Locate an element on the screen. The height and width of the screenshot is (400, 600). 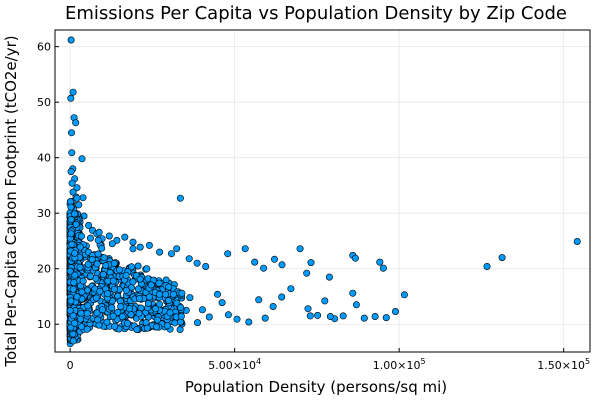
x-tick-label-3: 1.50×10⁵ is located at coordinates (563, 364).